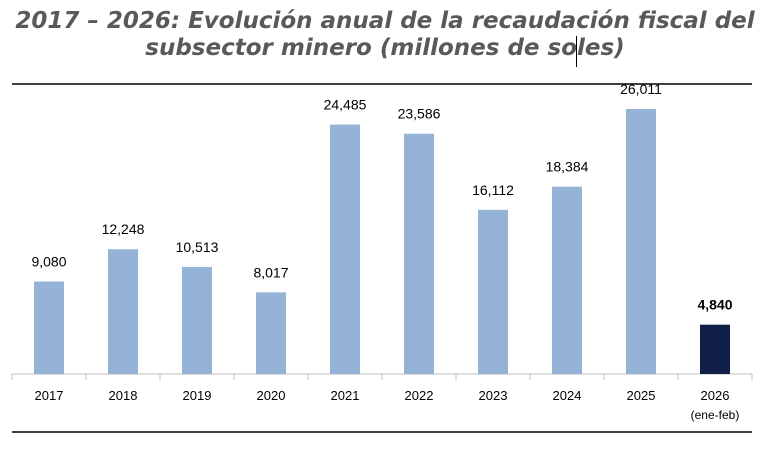 The height and width of the screenshot is (452, 770). I want to click on bar-2022, so click(419, 253).